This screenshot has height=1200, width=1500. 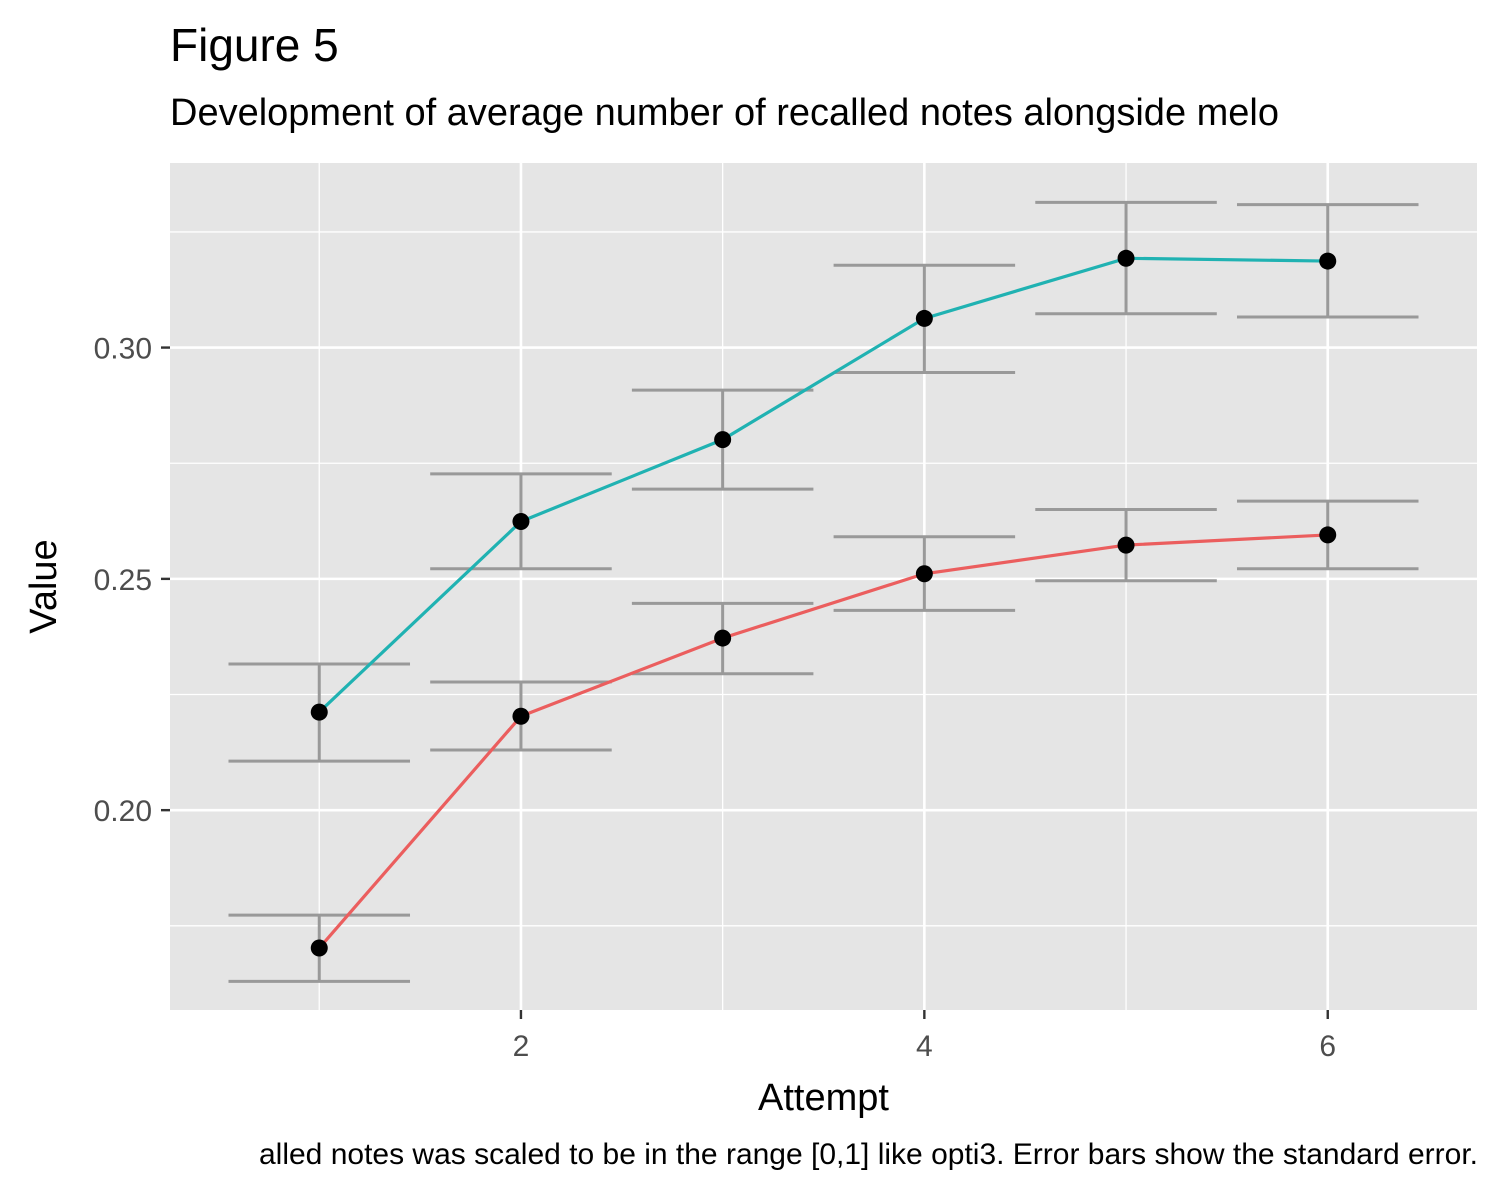 I want to click on y-tick-label: 0.30, so click(x=123, y=349).